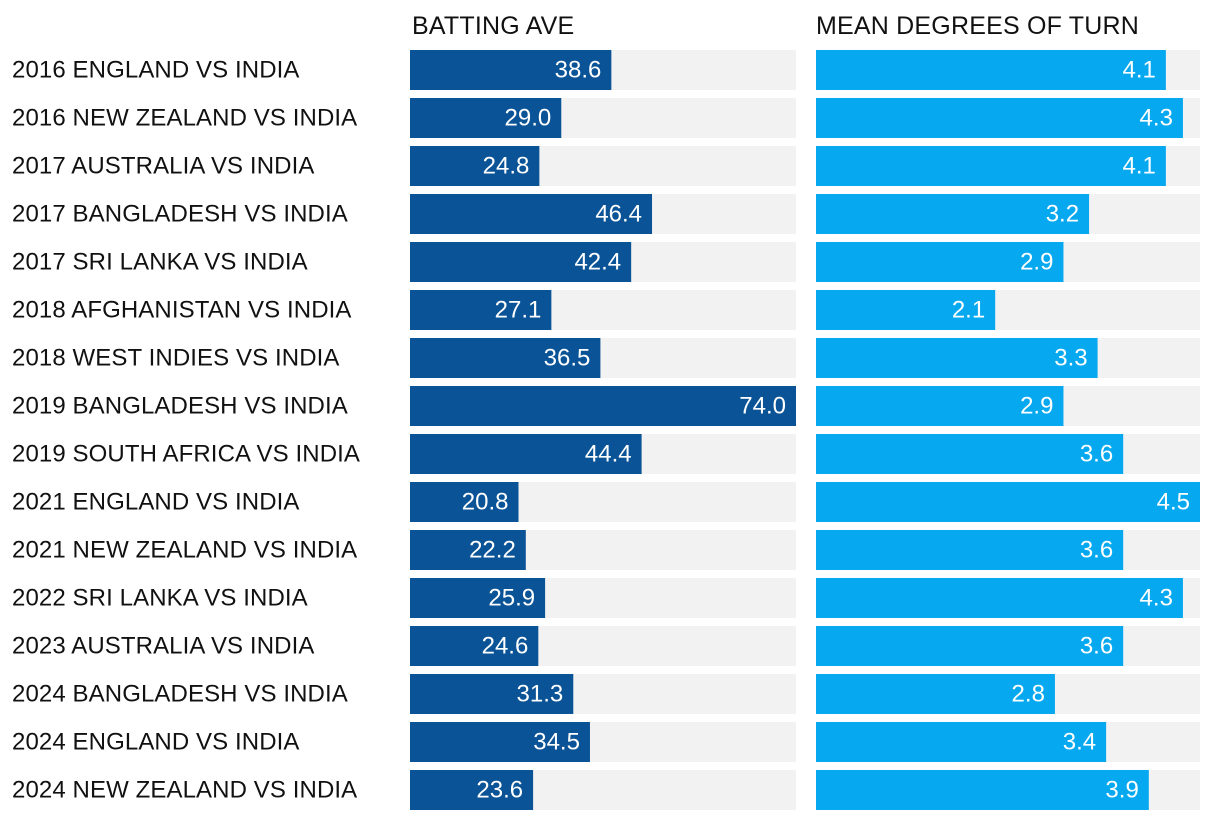  Describe the element at coordinates (578, 70) in the screenshot. I see `batting-ave-value-label: 38.6` at that location.